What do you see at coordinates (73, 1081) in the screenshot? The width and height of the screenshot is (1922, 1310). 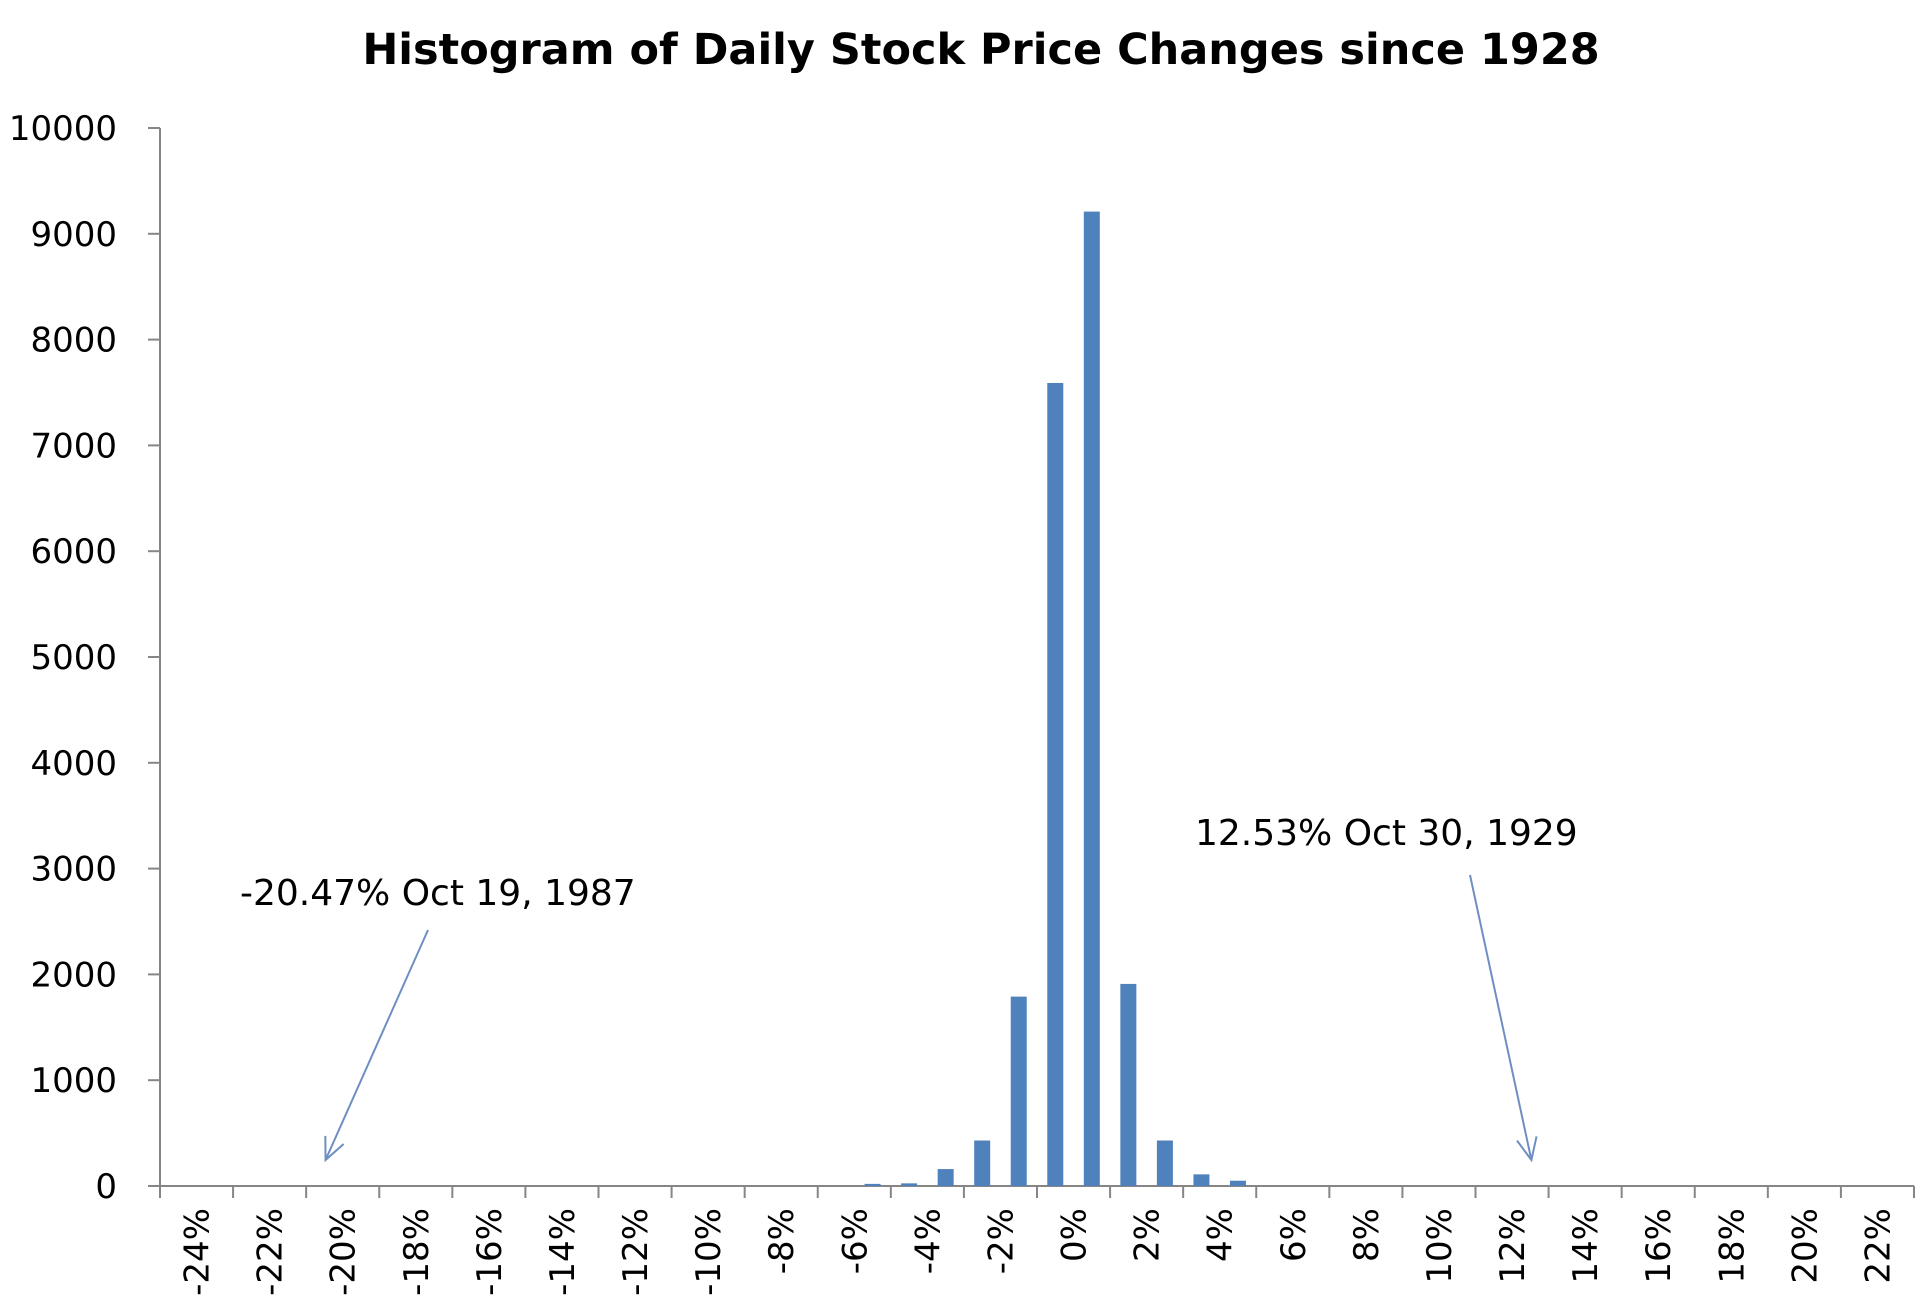 I see `y-tick-label-1: 1000` at bounding box center [73, 1081].